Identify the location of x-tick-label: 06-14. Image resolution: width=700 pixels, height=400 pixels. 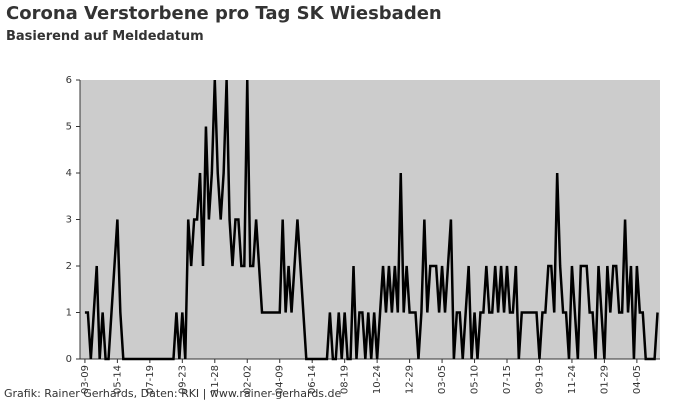
(312, 379).